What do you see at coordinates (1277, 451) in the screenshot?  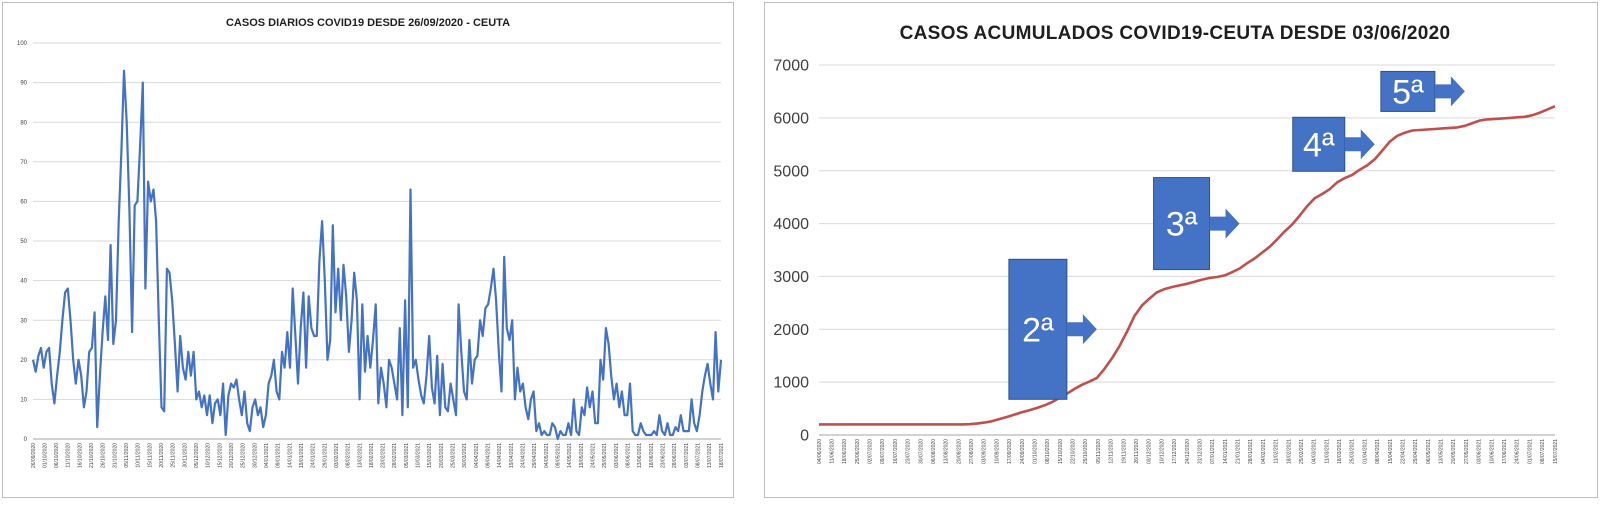 I see `x-tick-label: 11/02/2021` at bounding box center [1277, 451].